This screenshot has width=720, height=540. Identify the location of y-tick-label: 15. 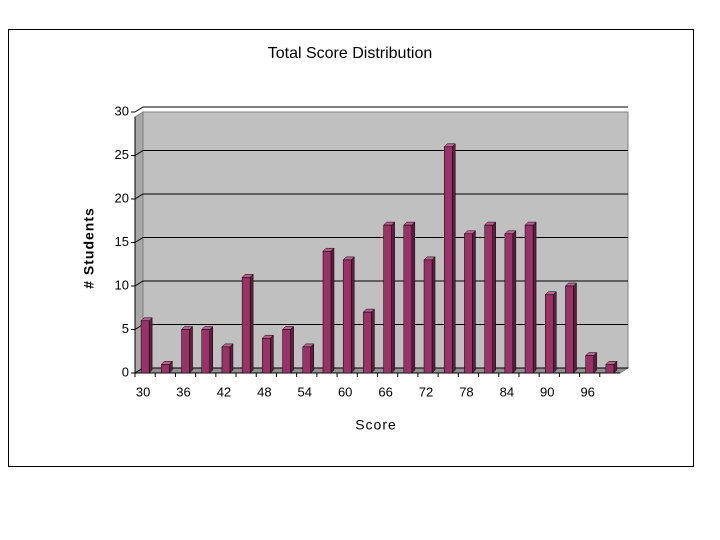
(122, 241).